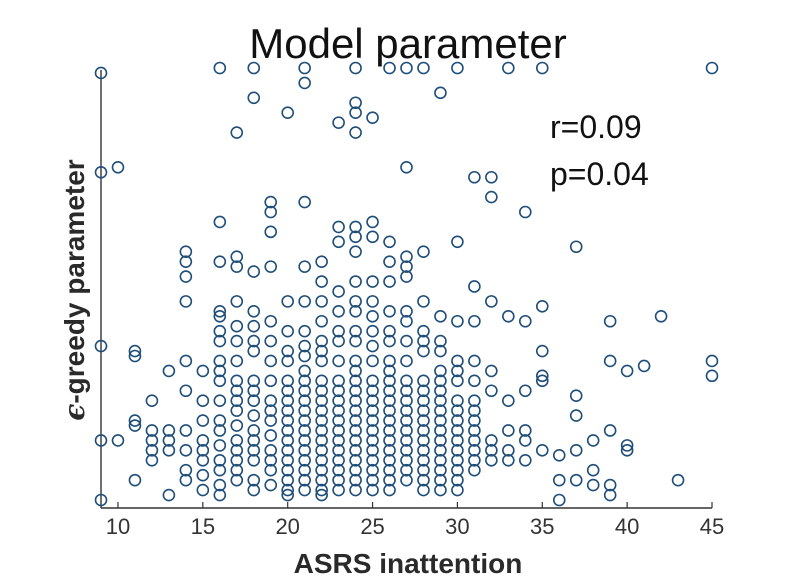 The height and width of the screenshot is (584, 786). Describe the element at coordinates (74, 281) in the screenshot. I see `y-axis-label-text: -greedy parameter` at that location.